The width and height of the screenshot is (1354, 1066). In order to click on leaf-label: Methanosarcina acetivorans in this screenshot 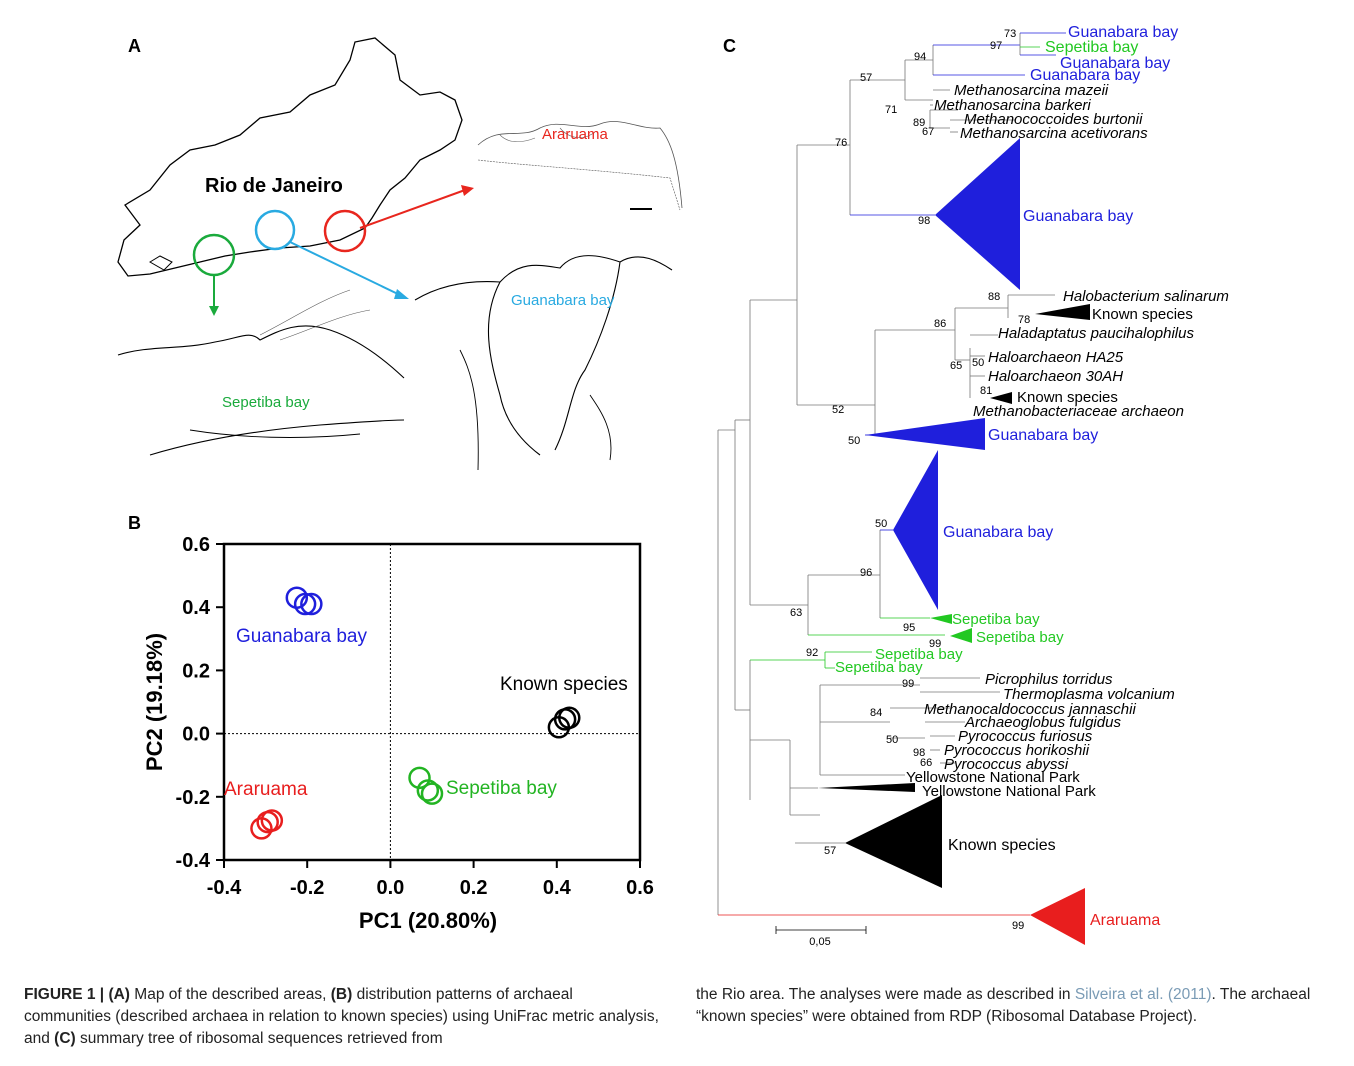, I will do `click(1054, 133)`.